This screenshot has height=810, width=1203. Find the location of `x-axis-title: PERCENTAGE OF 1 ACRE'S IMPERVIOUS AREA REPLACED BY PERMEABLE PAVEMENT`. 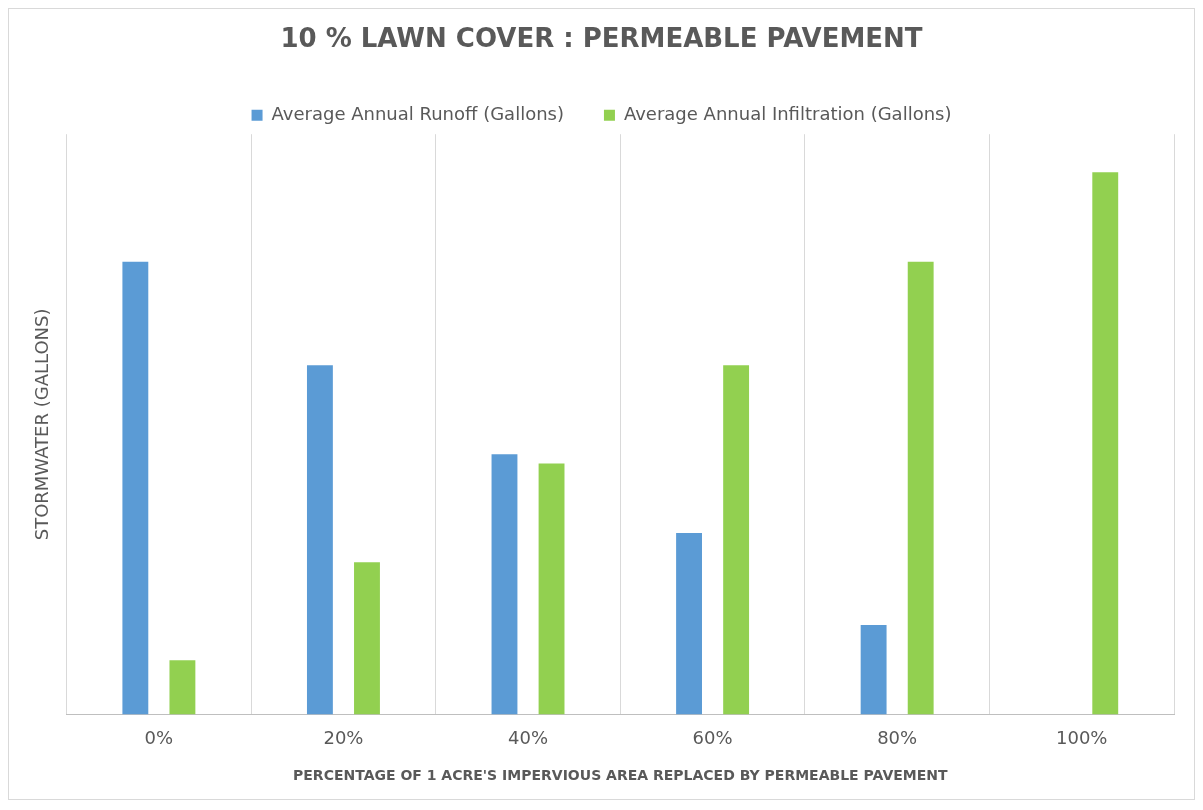

x-axis-title: PERCENTAGE OF 1 ACRE'S IMPERVIOUS AREA REPLACED BY PERMEABLE PAVEMENT is located at coordinates (621, 775).